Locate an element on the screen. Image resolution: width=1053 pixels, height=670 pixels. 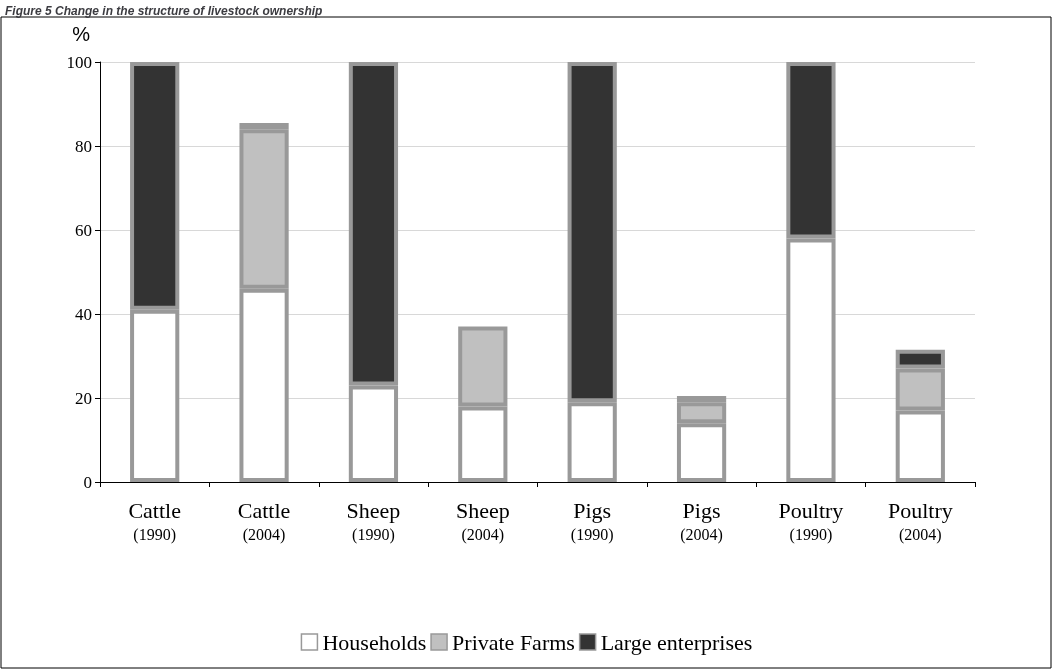
legend-label: Large enterprises is located at coordinates (676, 642).